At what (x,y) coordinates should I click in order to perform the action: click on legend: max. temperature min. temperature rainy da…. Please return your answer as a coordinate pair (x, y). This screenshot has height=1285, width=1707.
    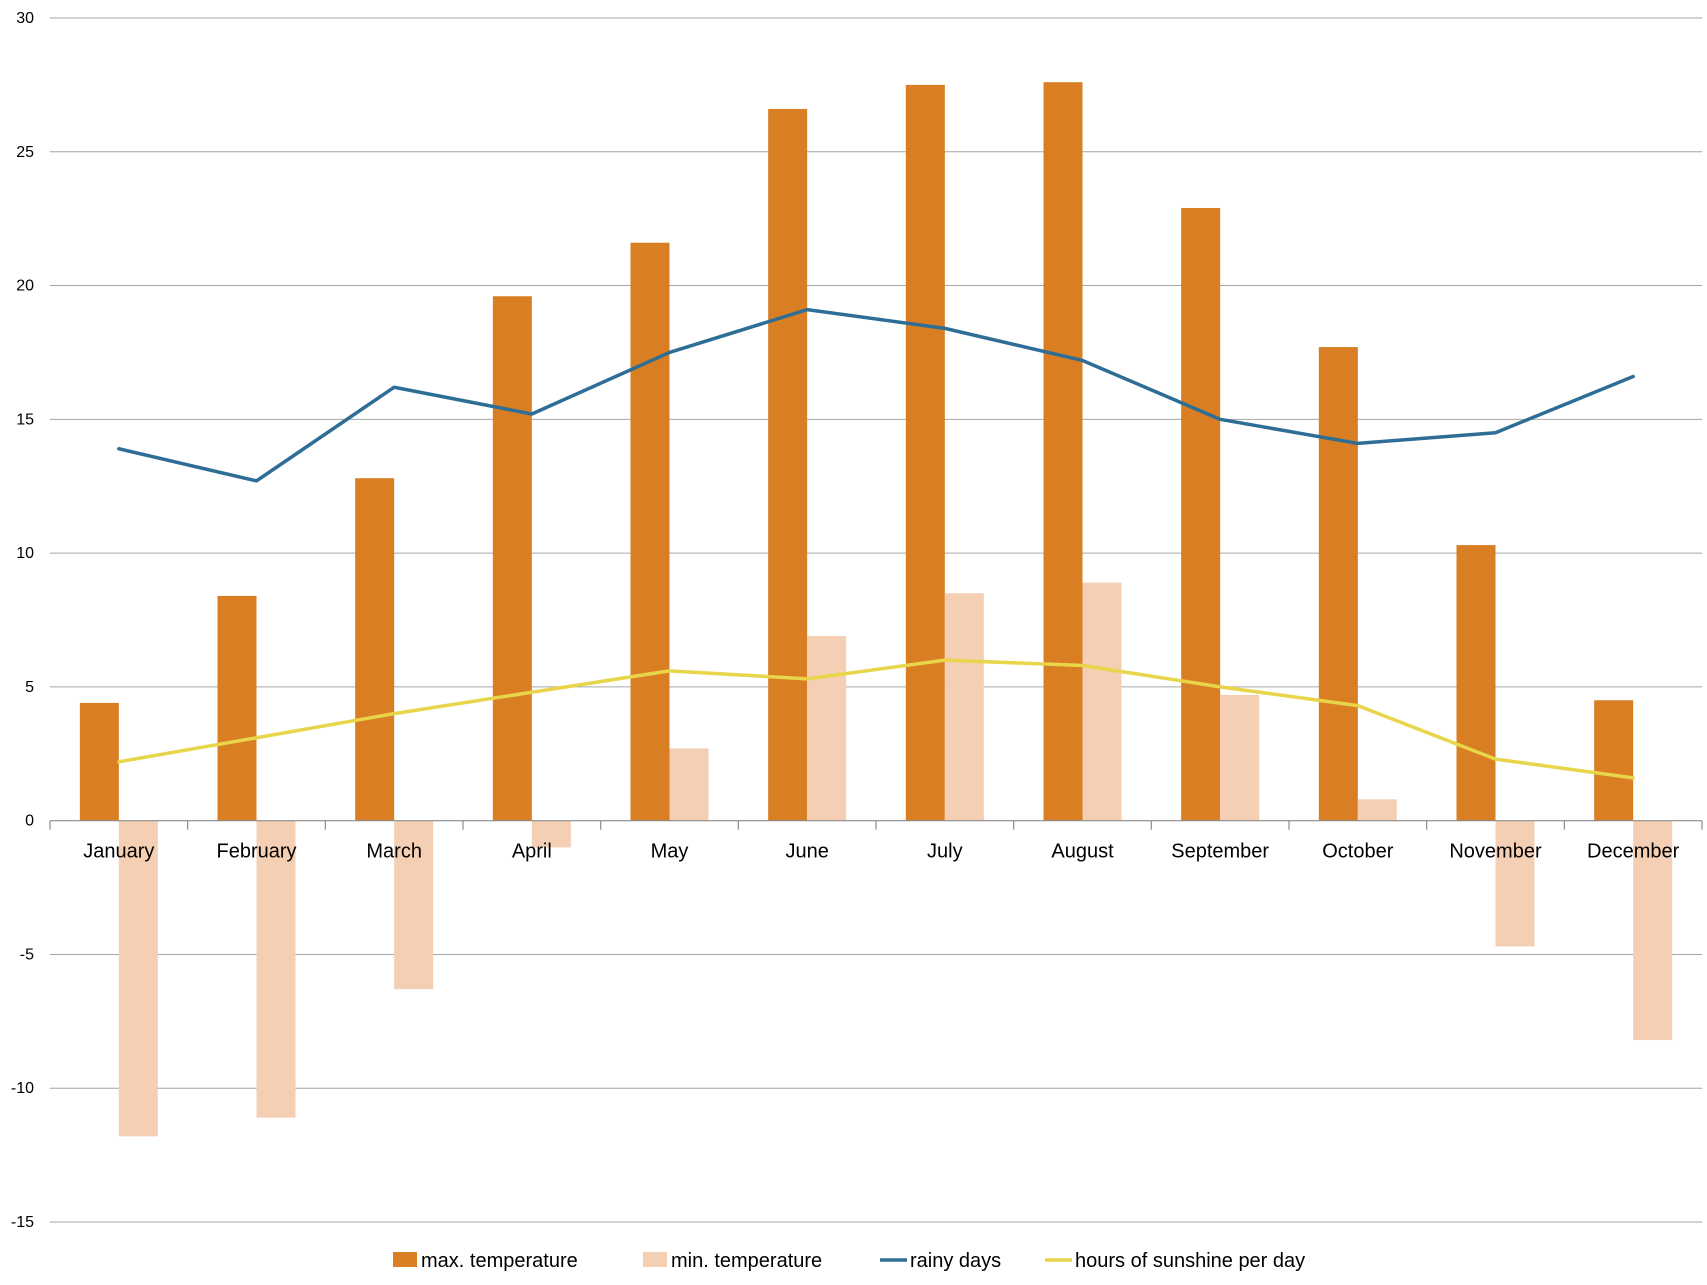
    Looking at the image, I should click on (849, 1261).